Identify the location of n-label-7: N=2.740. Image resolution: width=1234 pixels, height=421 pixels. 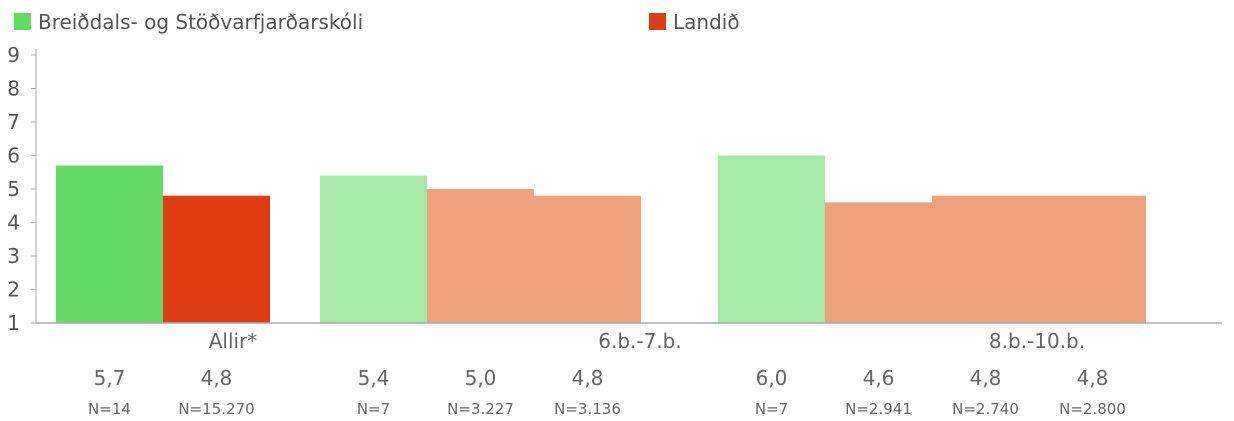
(985, 409).